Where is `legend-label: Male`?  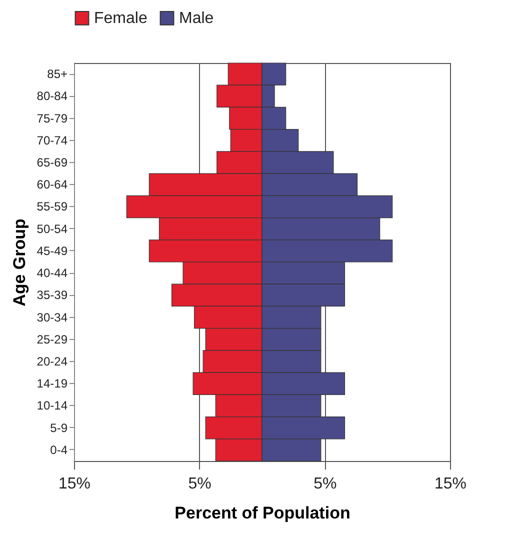 legend-label: Male is located at coordinates (196, 19).